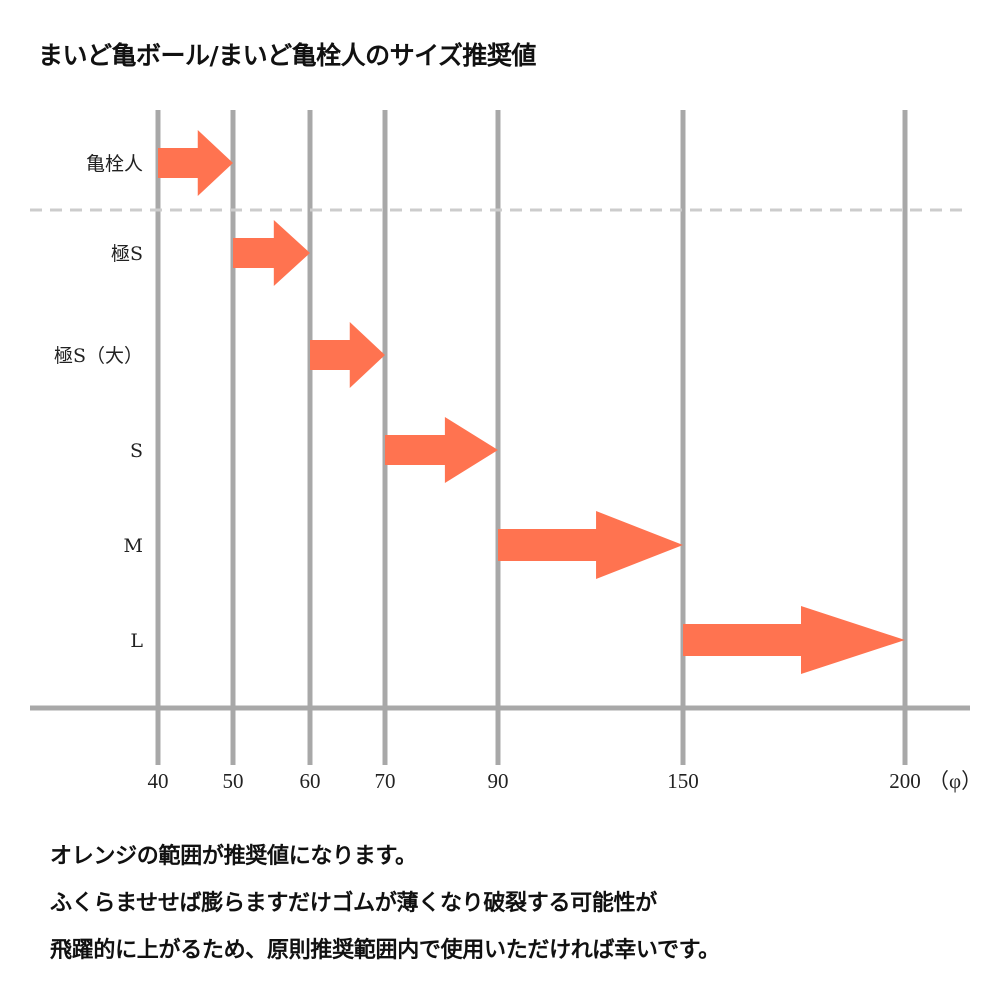 The height and width of the screenshot is (1000, 1000). I want to click on tick-label-90: 90, so click(498, 781).